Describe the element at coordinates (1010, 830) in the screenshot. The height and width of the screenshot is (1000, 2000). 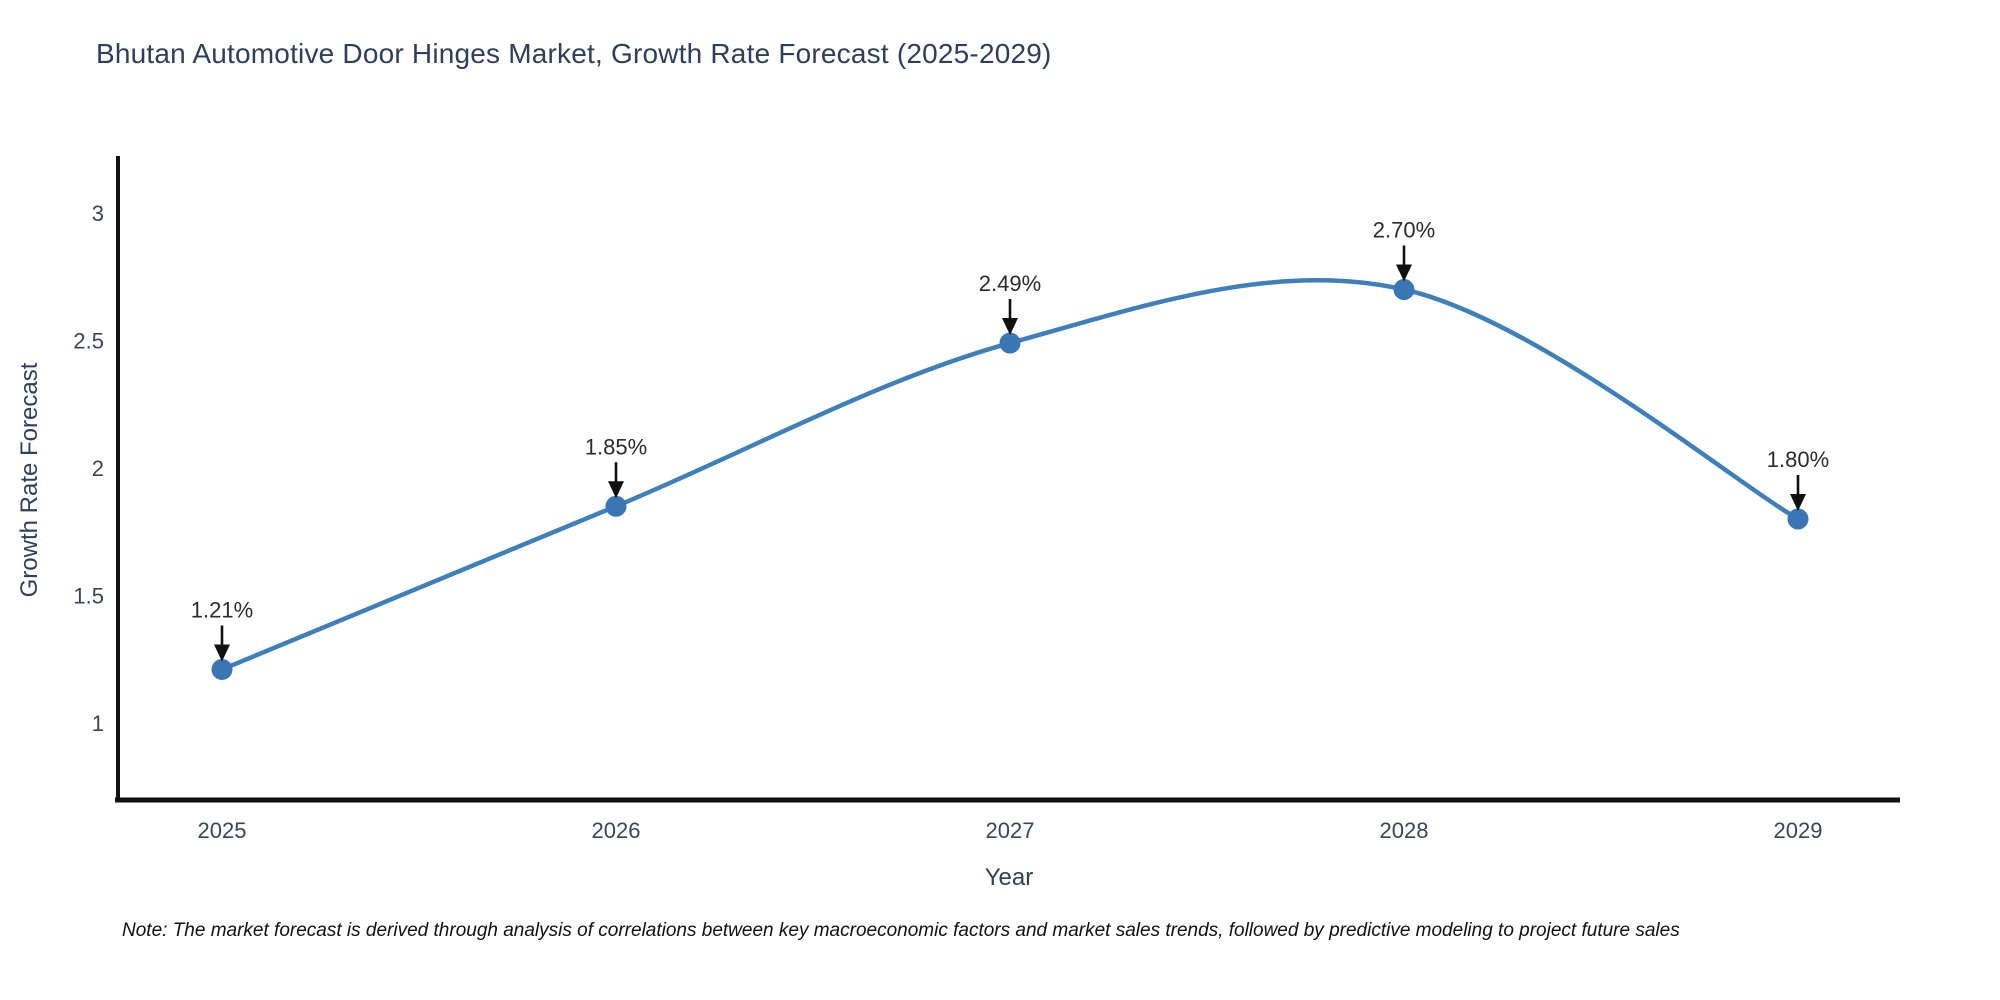
I see `x-tick-label: 2027` at that location.